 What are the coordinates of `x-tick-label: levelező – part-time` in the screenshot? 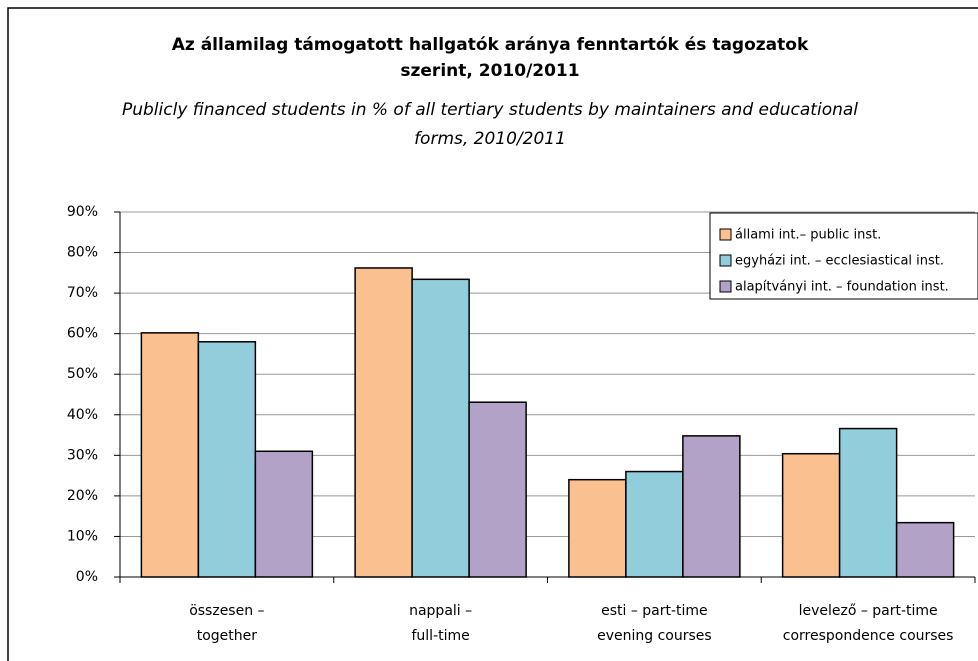 It's located at (868, 611).